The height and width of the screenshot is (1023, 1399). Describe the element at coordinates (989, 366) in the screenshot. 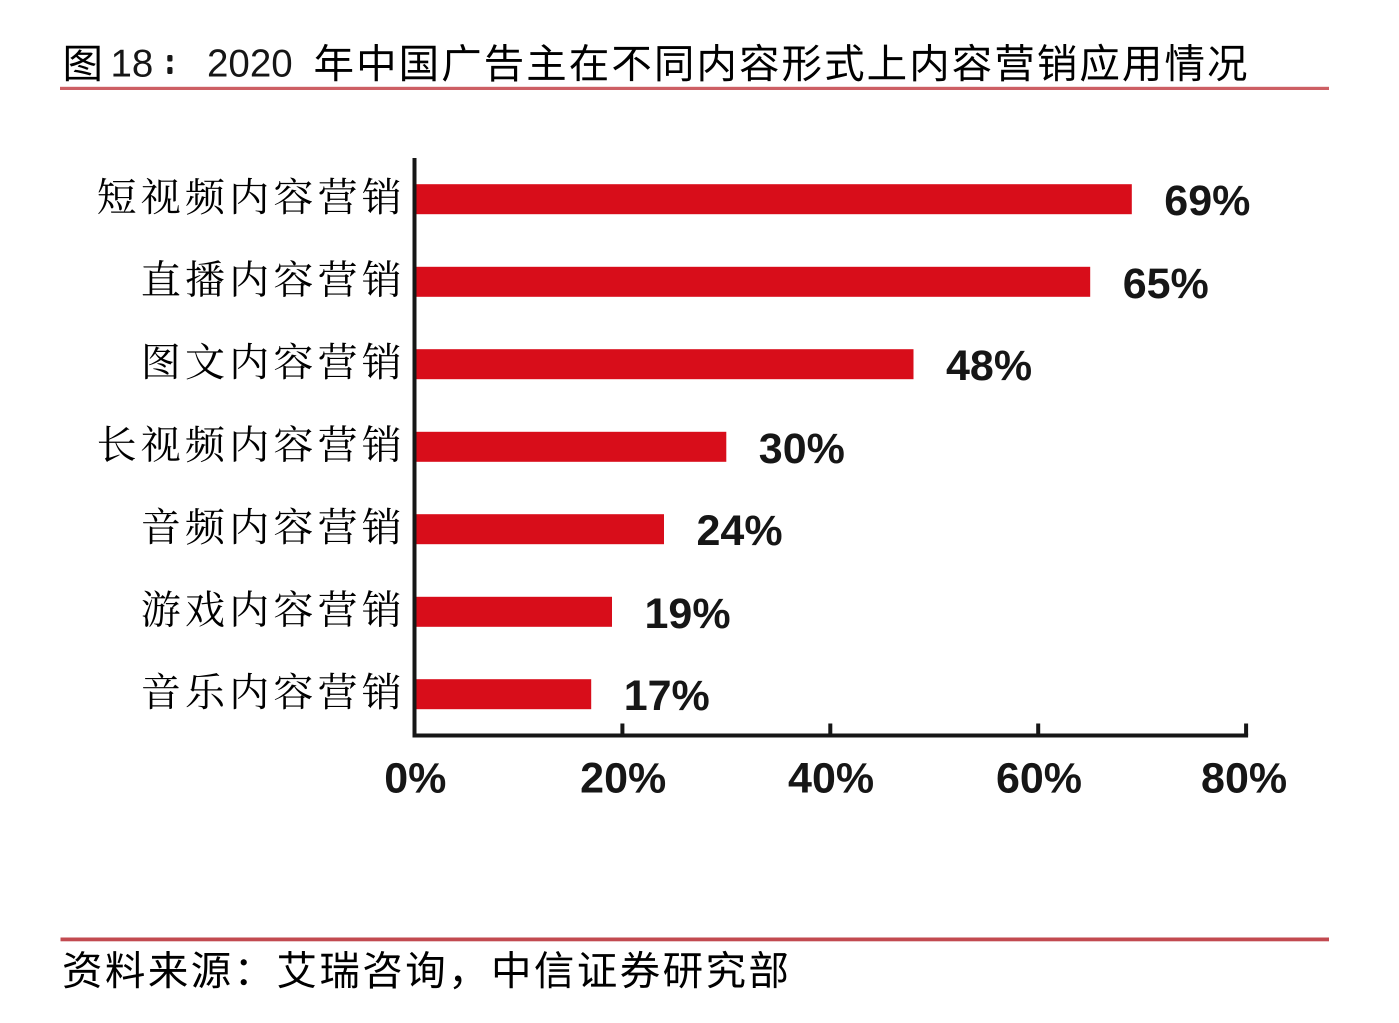

I see `svg-text: 48%` at that location.